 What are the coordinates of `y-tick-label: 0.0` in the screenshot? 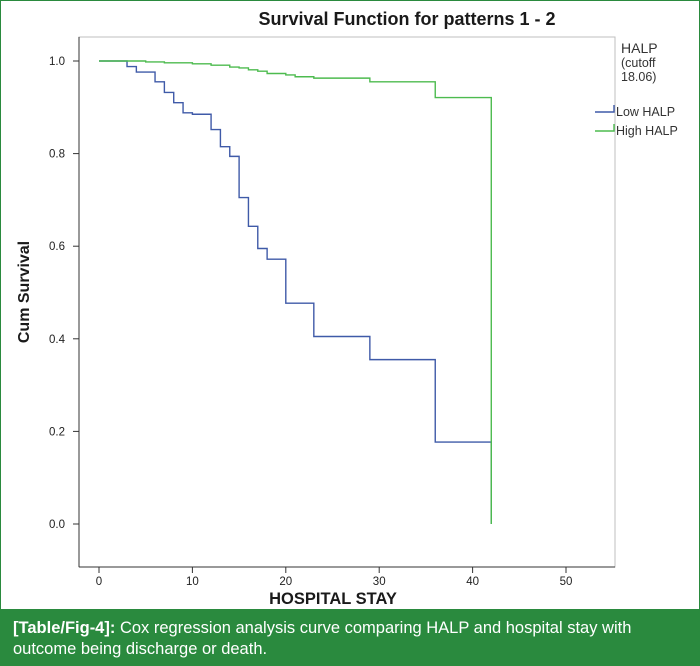 It's located at (57, 525).